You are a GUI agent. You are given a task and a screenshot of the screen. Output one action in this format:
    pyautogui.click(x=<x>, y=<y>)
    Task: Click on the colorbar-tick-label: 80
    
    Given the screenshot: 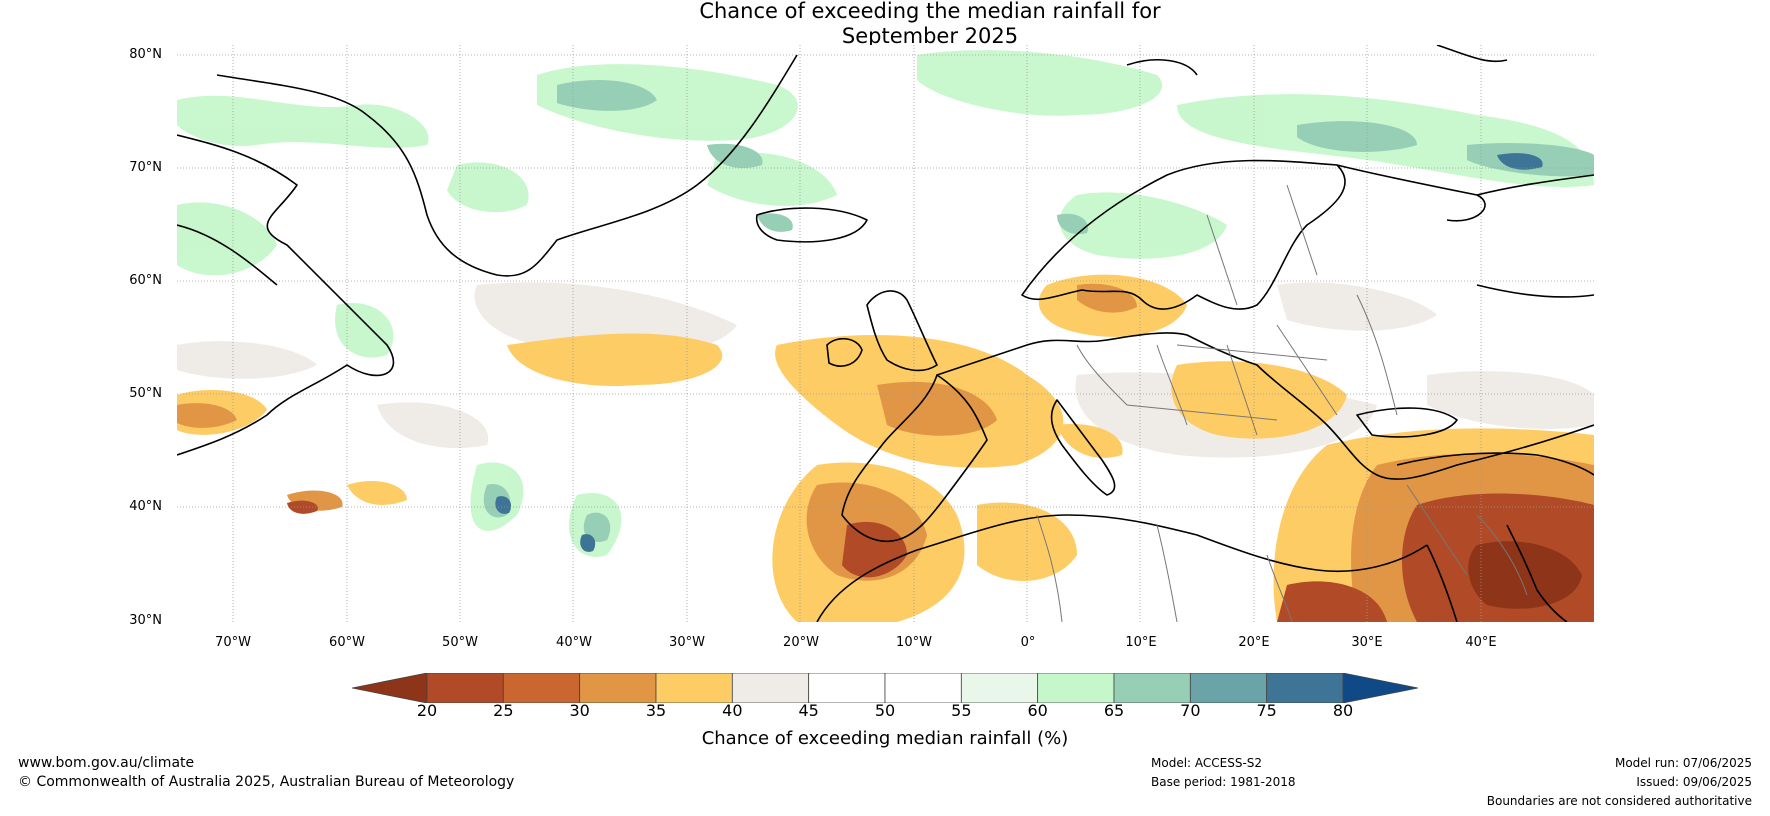 What is the action you would take?
    pyautogui.click(x=1343, y=710)
    